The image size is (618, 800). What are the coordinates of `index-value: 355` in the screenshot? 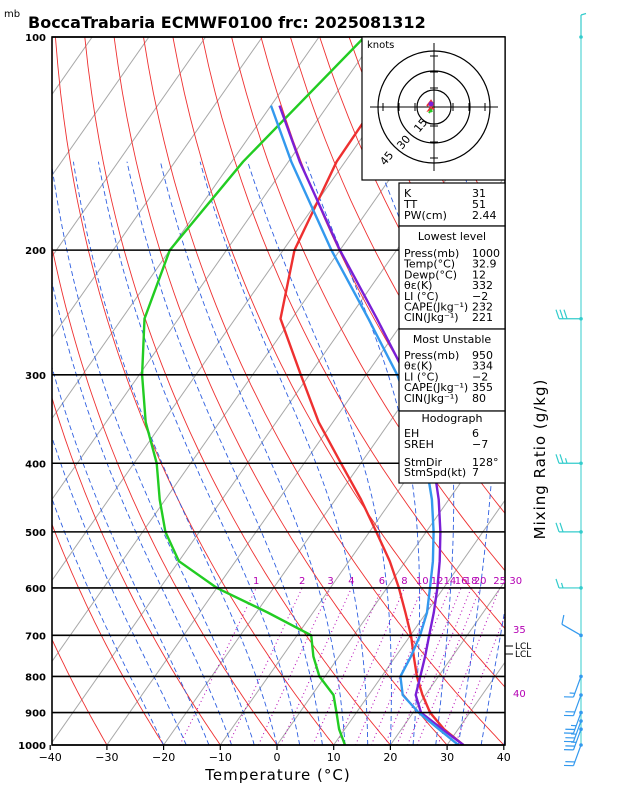 It's located at (482, 387).